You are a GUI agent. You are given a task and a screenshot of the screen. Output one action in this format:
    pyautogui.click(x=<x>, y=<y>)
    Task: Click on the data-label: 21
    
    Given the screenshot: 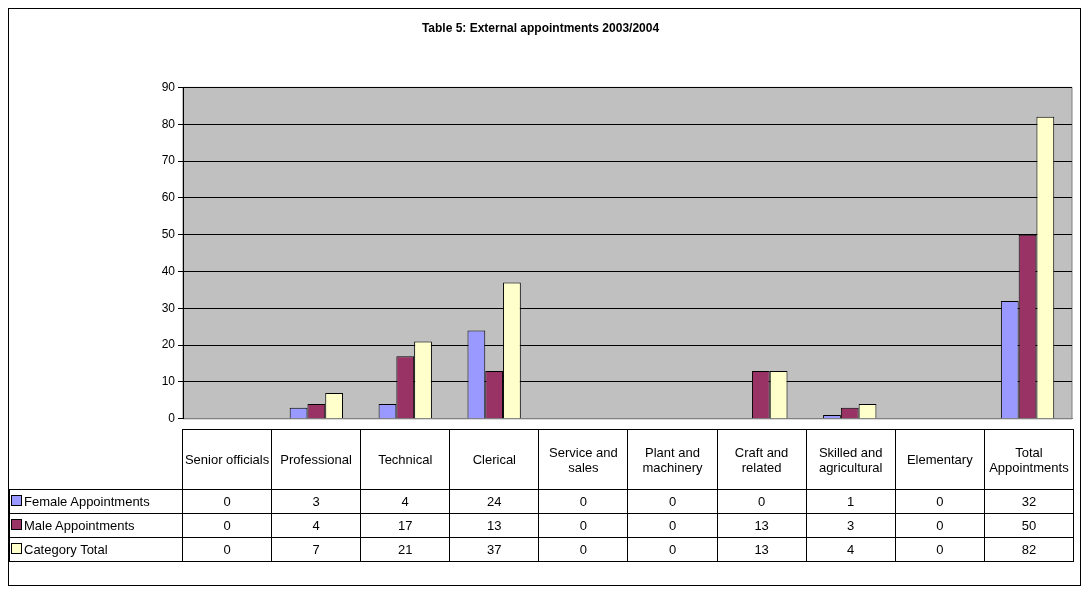 What is the action you would take?
    pyautogui.click(x=405, y=549)
    